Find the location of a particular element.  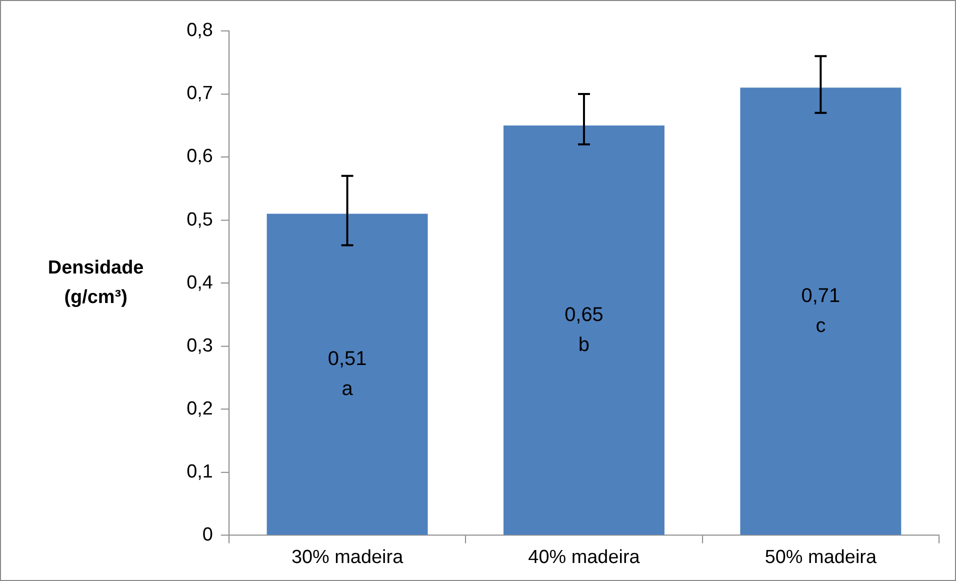

y-tick-label: 0,7 is located at coordinates (199, 93).